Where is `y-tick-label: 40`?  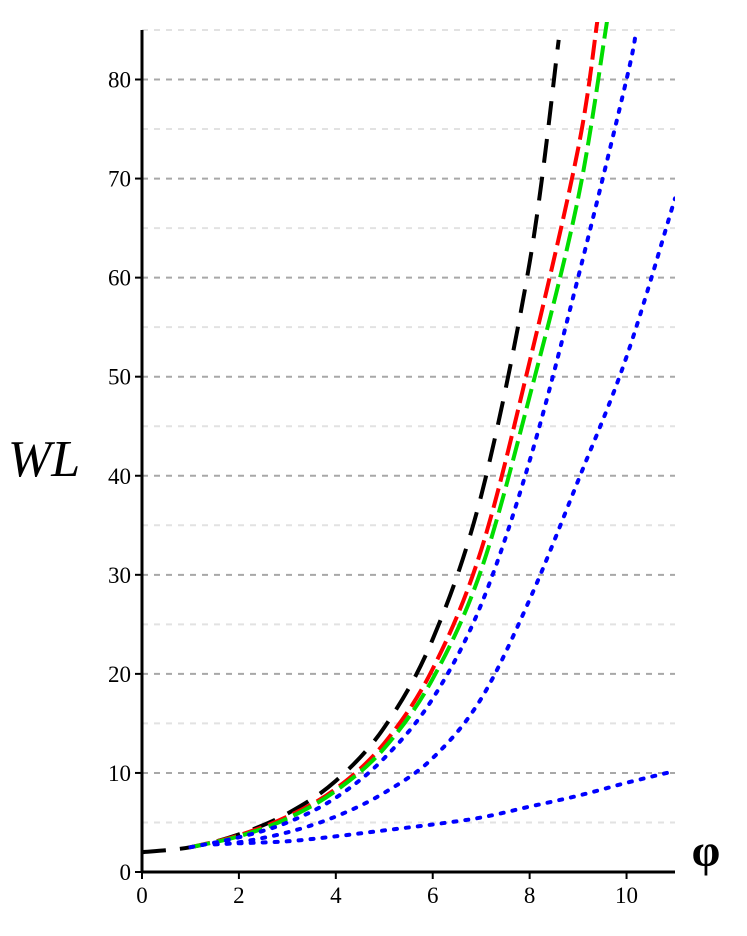 y-tick-label: 40 is located at coordinates (119, 476).